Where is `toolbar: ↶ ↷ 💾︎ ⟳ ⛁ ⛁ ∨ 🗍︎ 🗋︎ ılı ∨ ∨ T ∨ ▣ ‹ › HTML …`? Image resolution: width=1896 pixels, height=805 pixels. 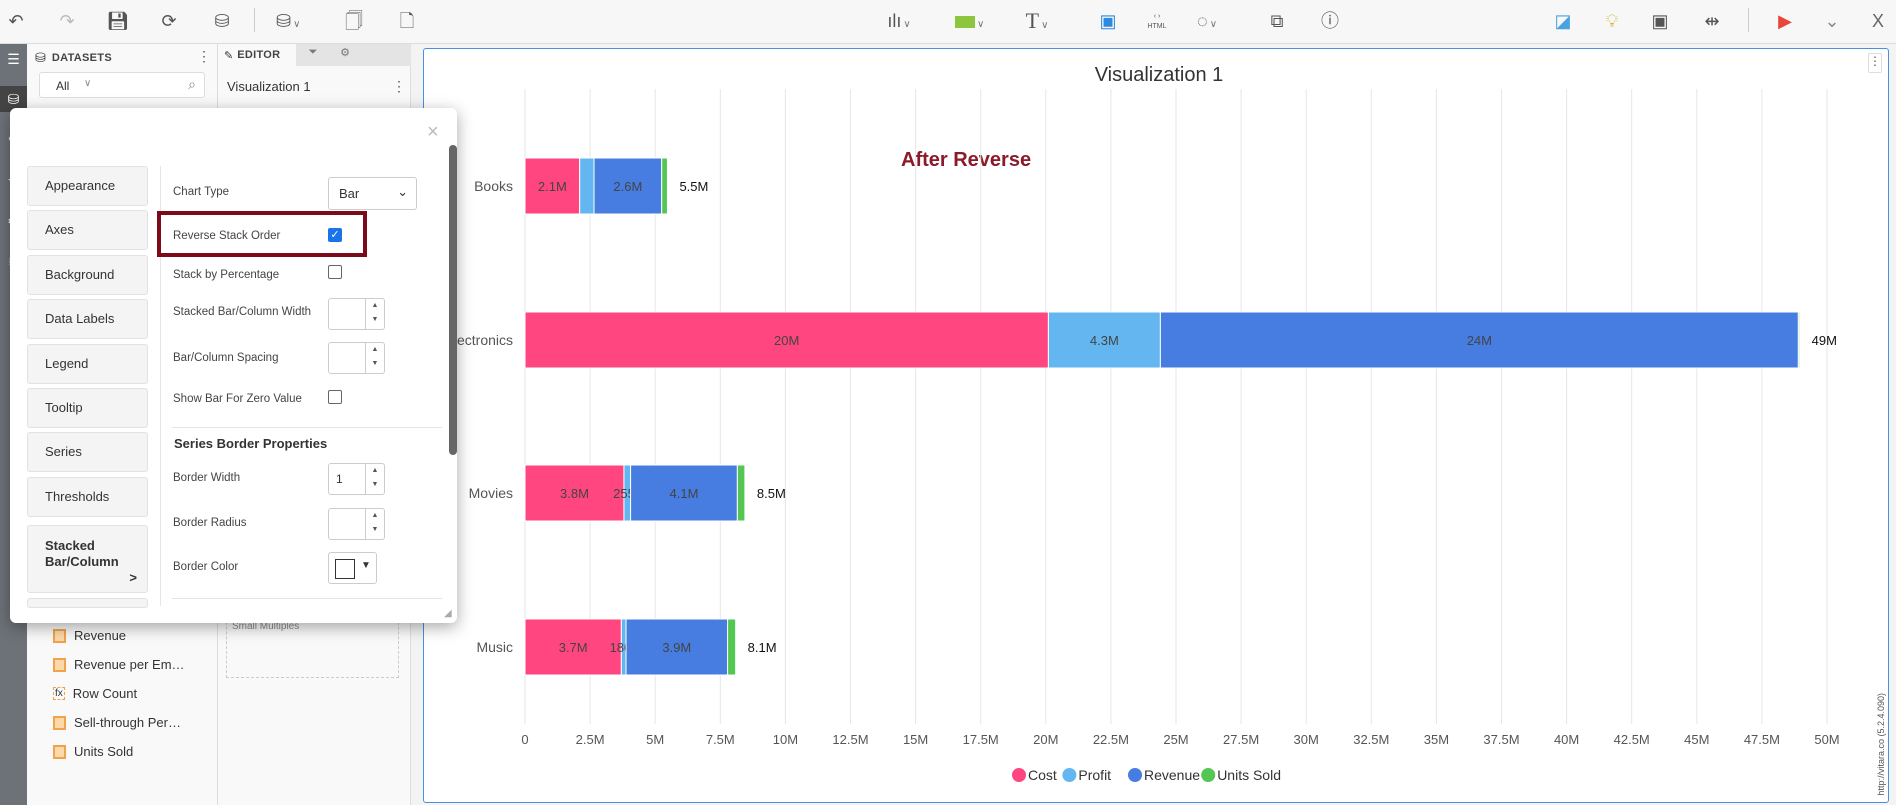
toolbar: ↶ ↷ 💾︎ ⟳ ⛁ ⛁ ∨ 🗍︎ 🗋︎ ılı ∨ ∨ T ∨ ▣ ‹ › HTML … is located at coordinates (948, 22).